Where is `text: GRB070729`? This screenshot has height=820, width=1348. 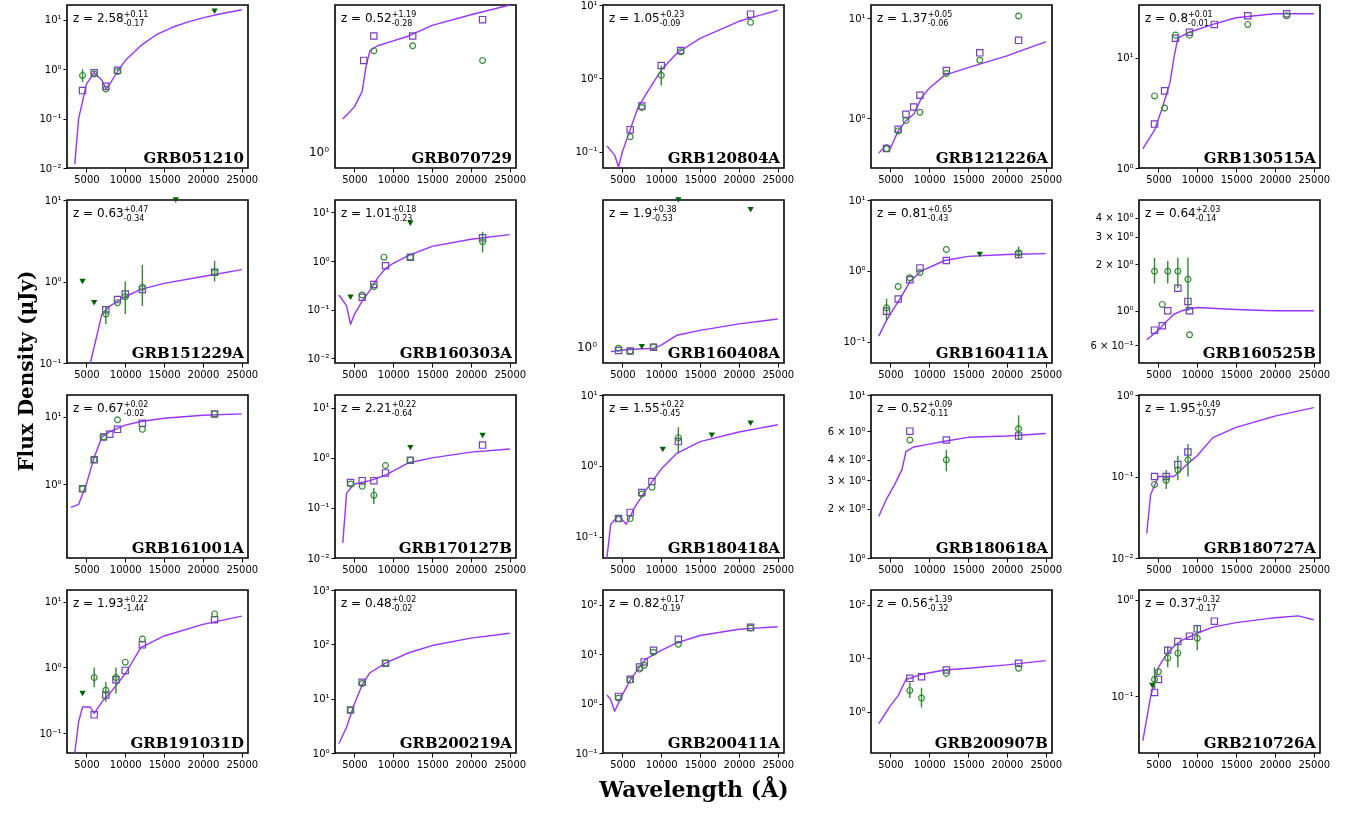 text: GRB070729 is located at coordinates (461, 158).